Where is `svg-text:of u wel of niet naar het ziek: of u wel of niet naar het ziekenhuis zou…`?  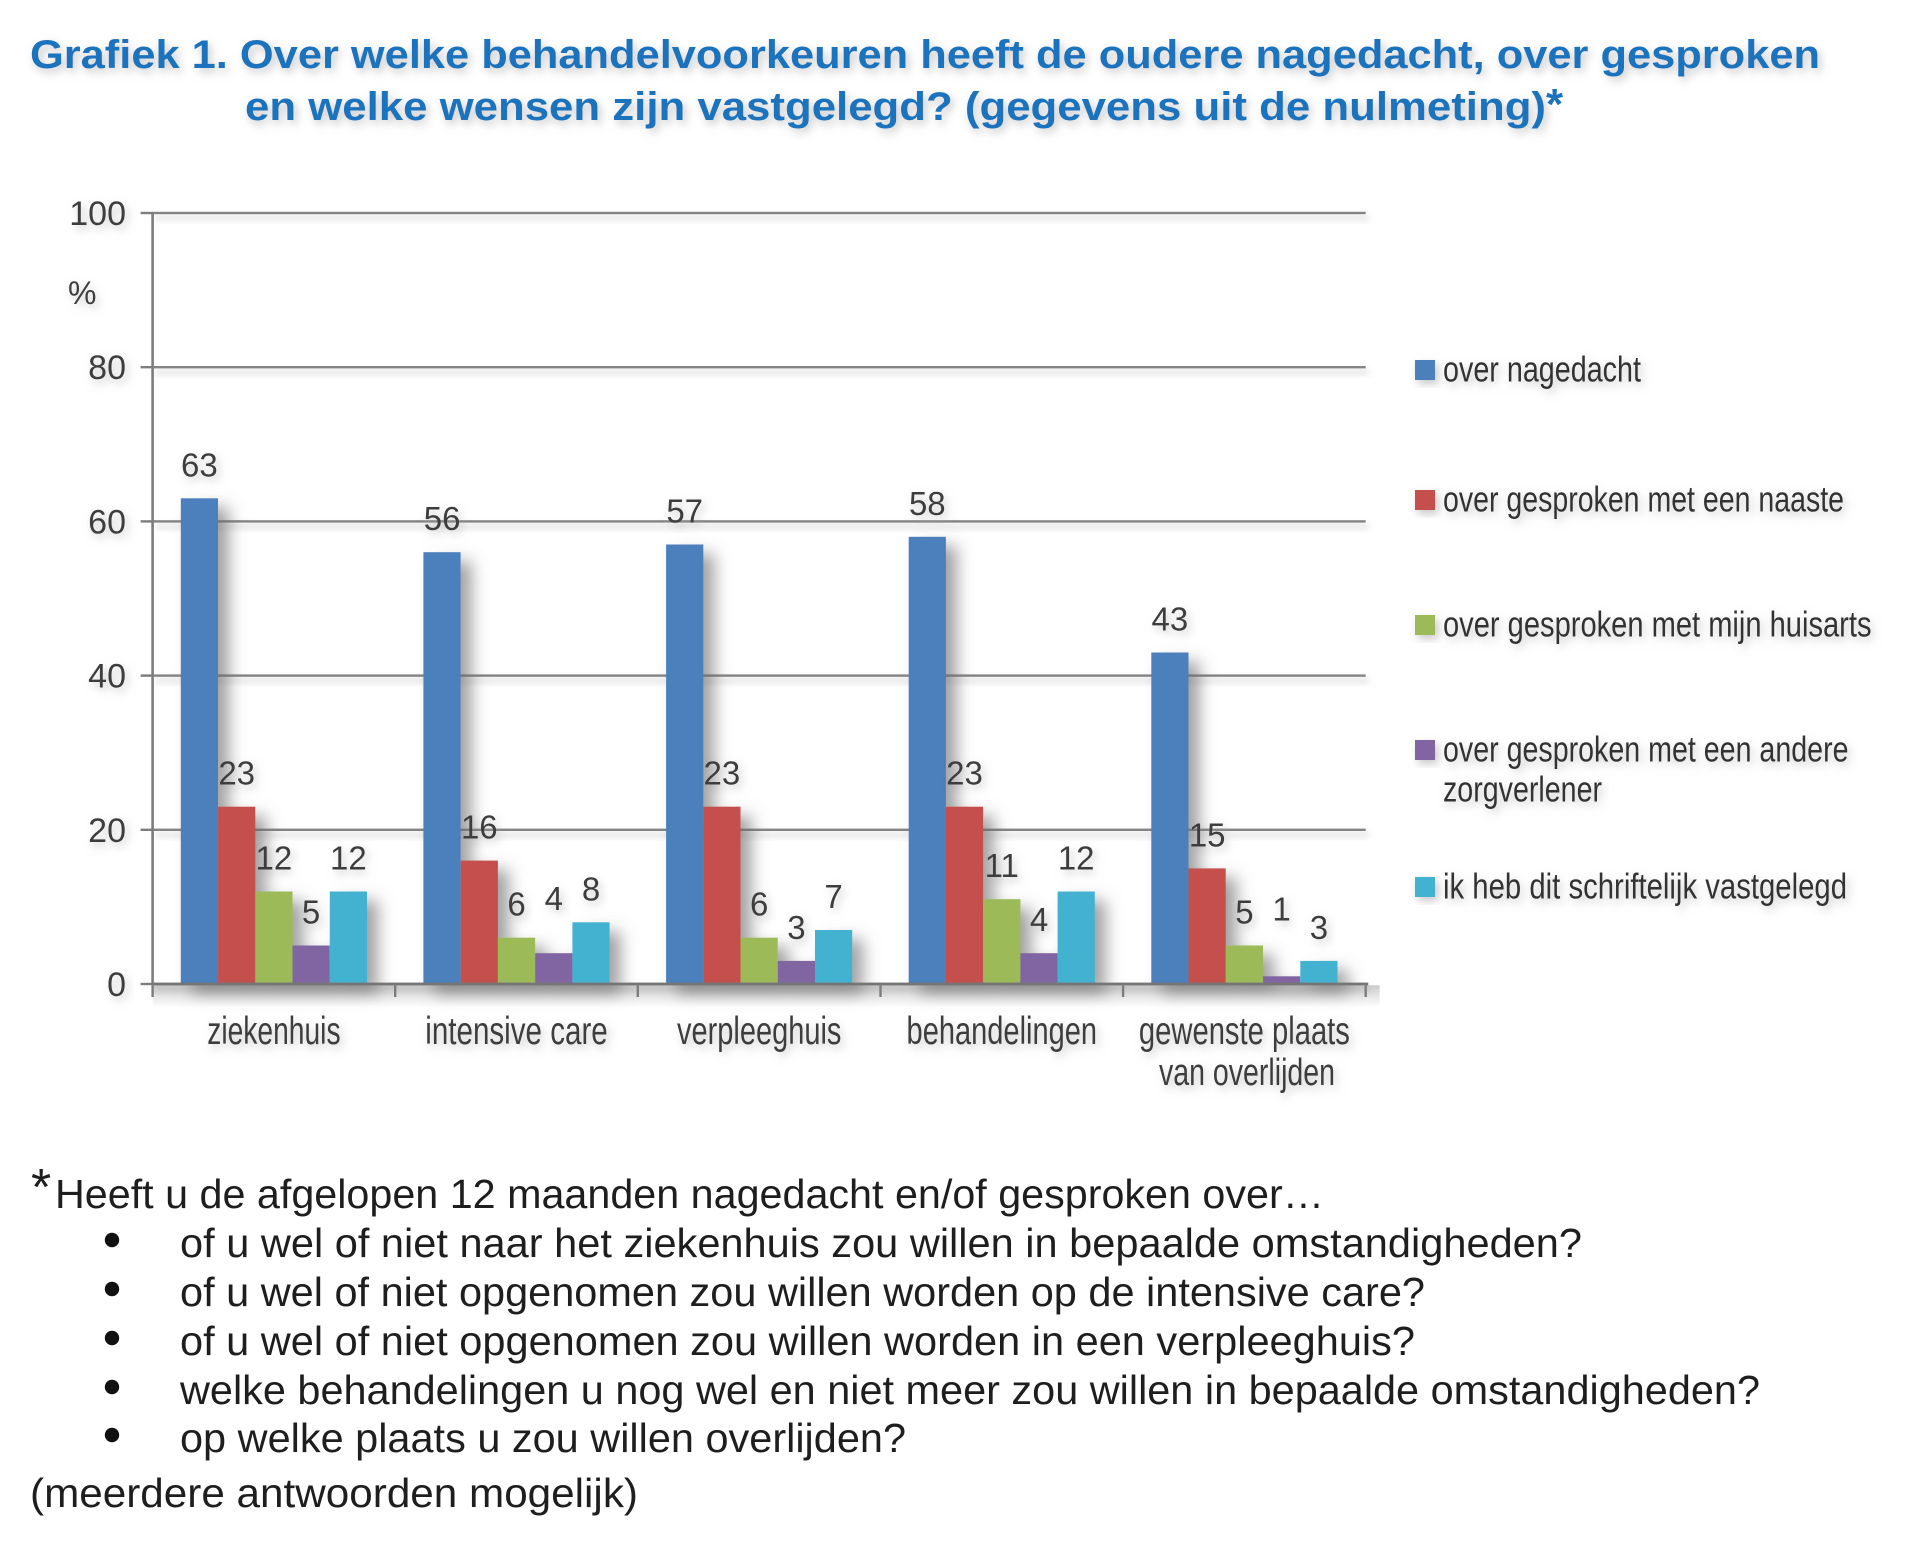 svg-text:of u wel of niet naar het ziek: of u wel of niet naar het ziekenhuis zou… is located at coordinates (881, 1243).